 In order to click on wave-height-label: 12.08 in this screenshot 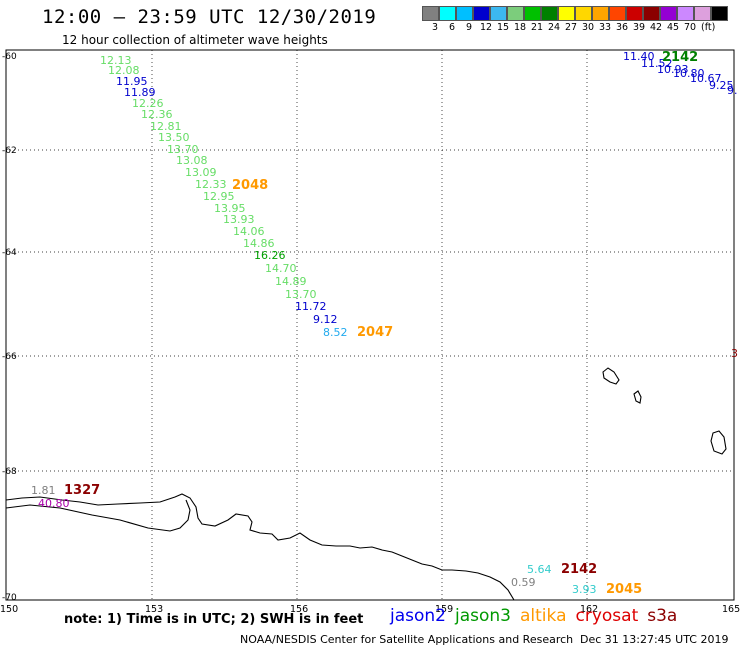, I will do `click(124, 70)`.